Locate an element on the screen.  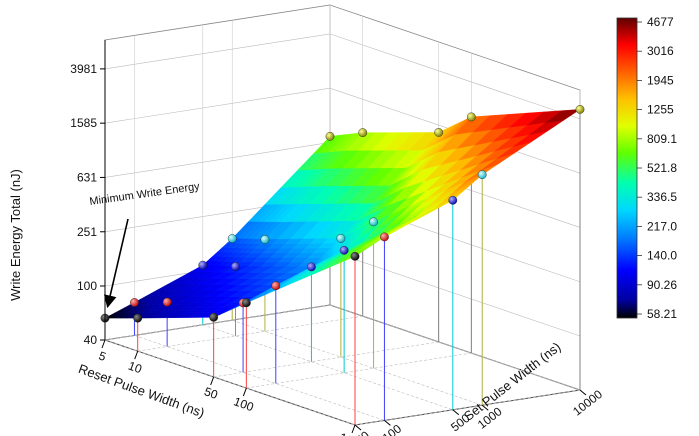
x-tick-label: 1000 is located at coordinates (352, 433).